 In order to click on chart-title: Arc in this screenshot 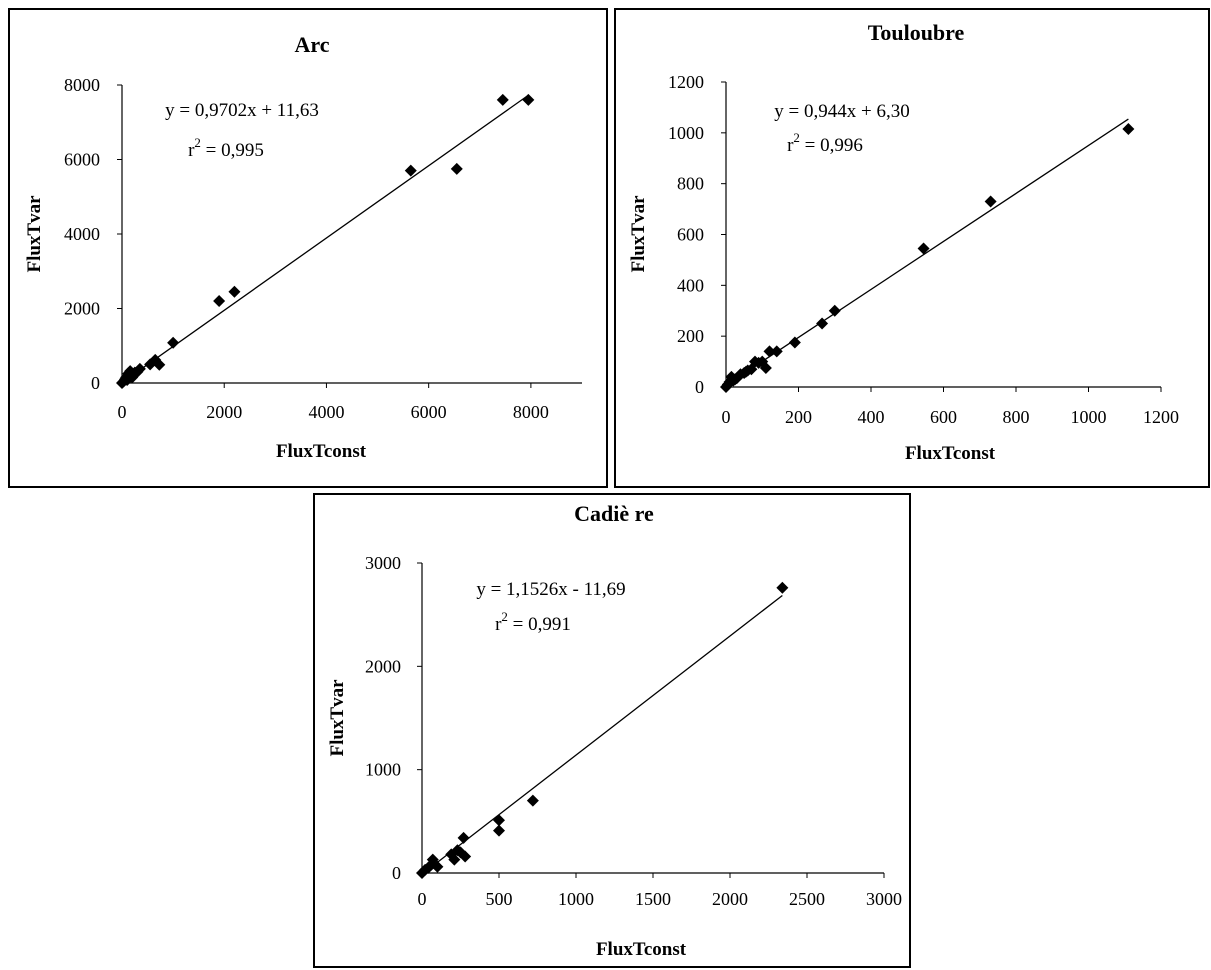, I will do `click(311, 44)`.